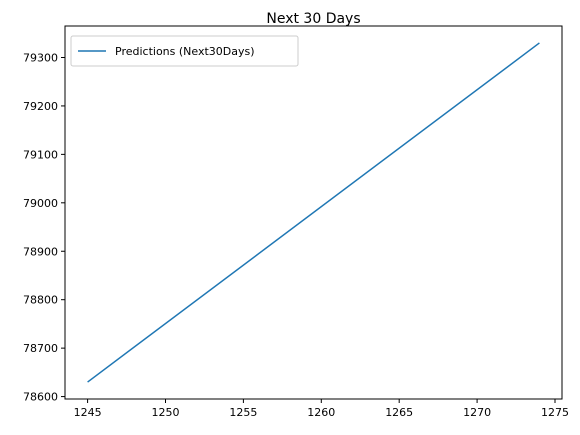 Image resolution: width=580 pixels, height=435 pixels. What do you see at coordinates (477, 412) in the screenshot?
I see `x-tick-label: 1270` at bounding box center [477, 412].